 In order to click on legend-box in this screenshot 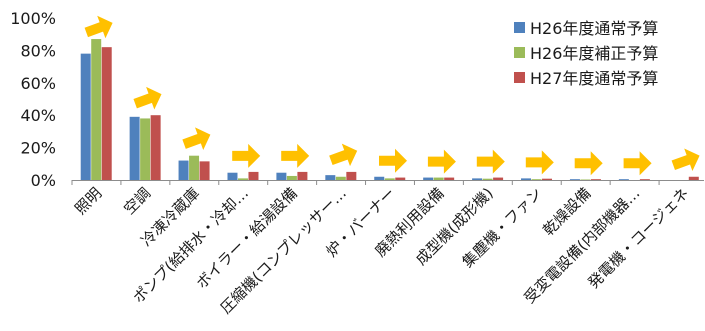, I will do `click(606, 53)`.